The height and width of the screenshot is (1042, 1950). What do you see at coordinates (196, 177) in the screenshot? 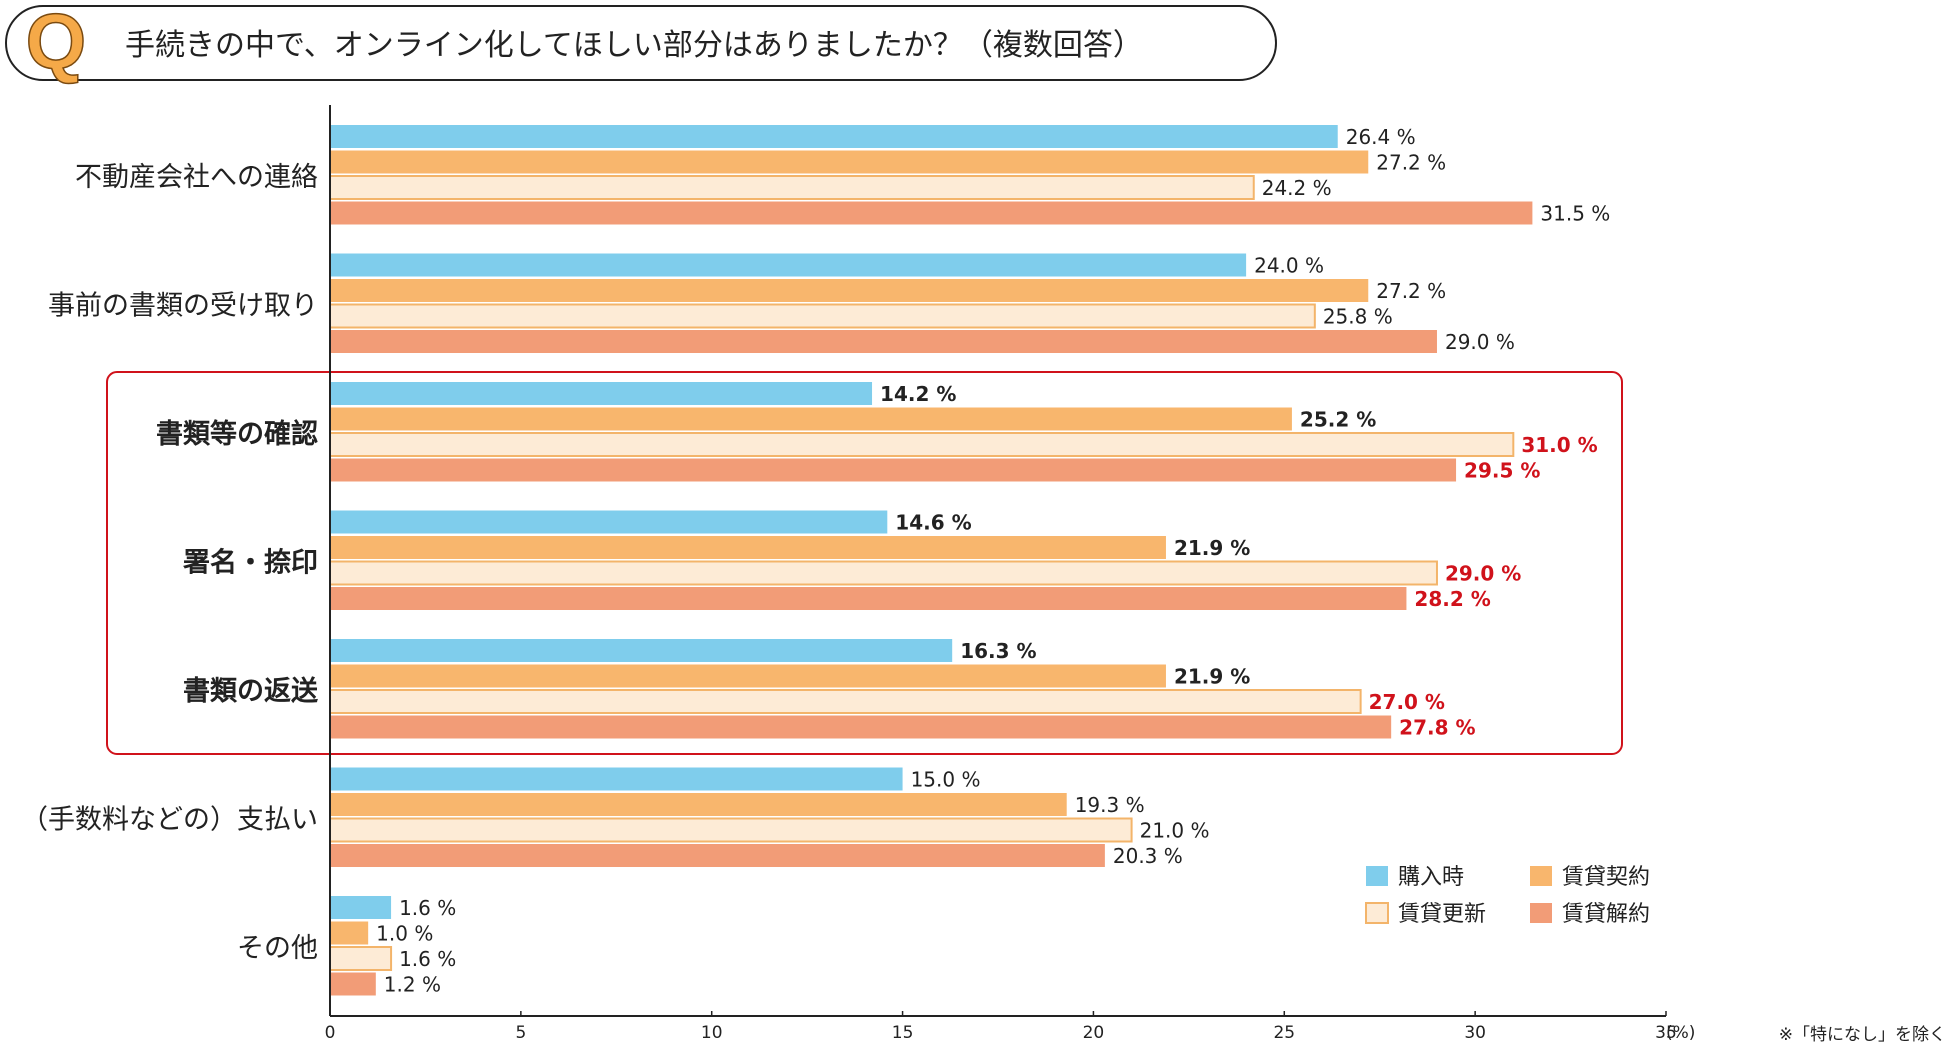
I see `category-label: 不動産会社への連絡` at bounding box center [196, 177].